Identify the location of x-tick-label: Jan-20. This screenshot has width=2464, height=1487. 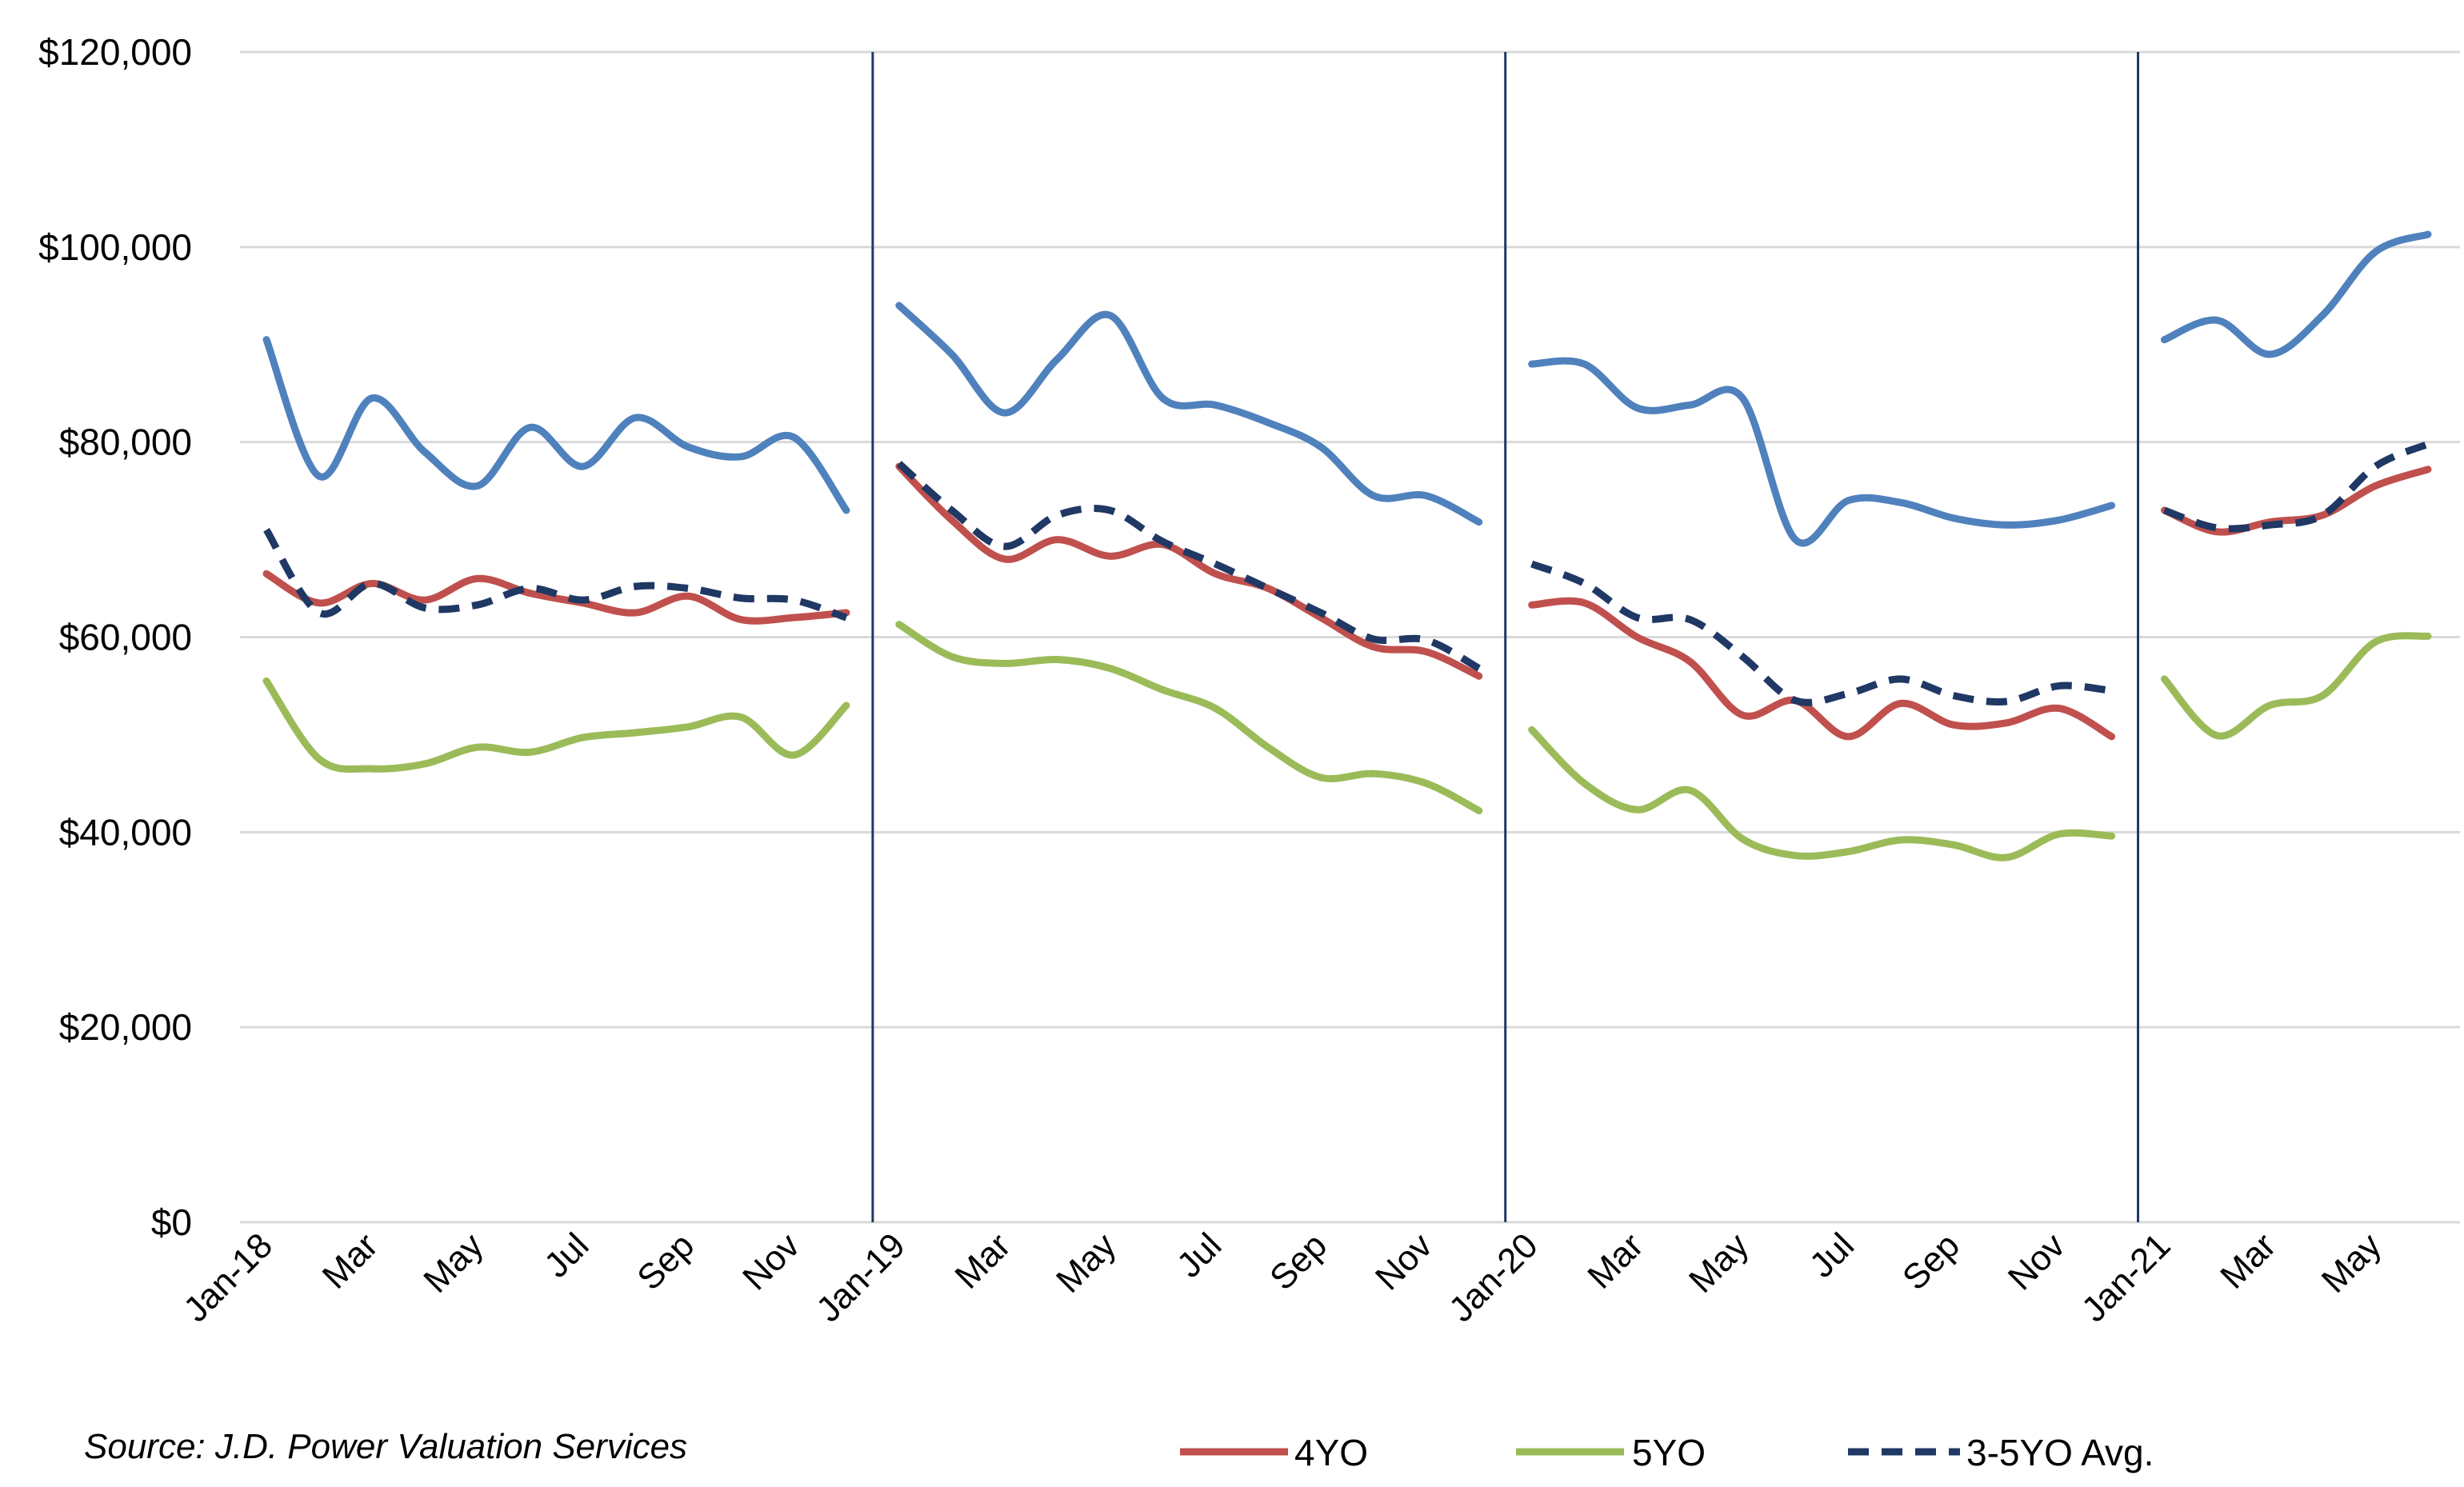
(1494, 1277).